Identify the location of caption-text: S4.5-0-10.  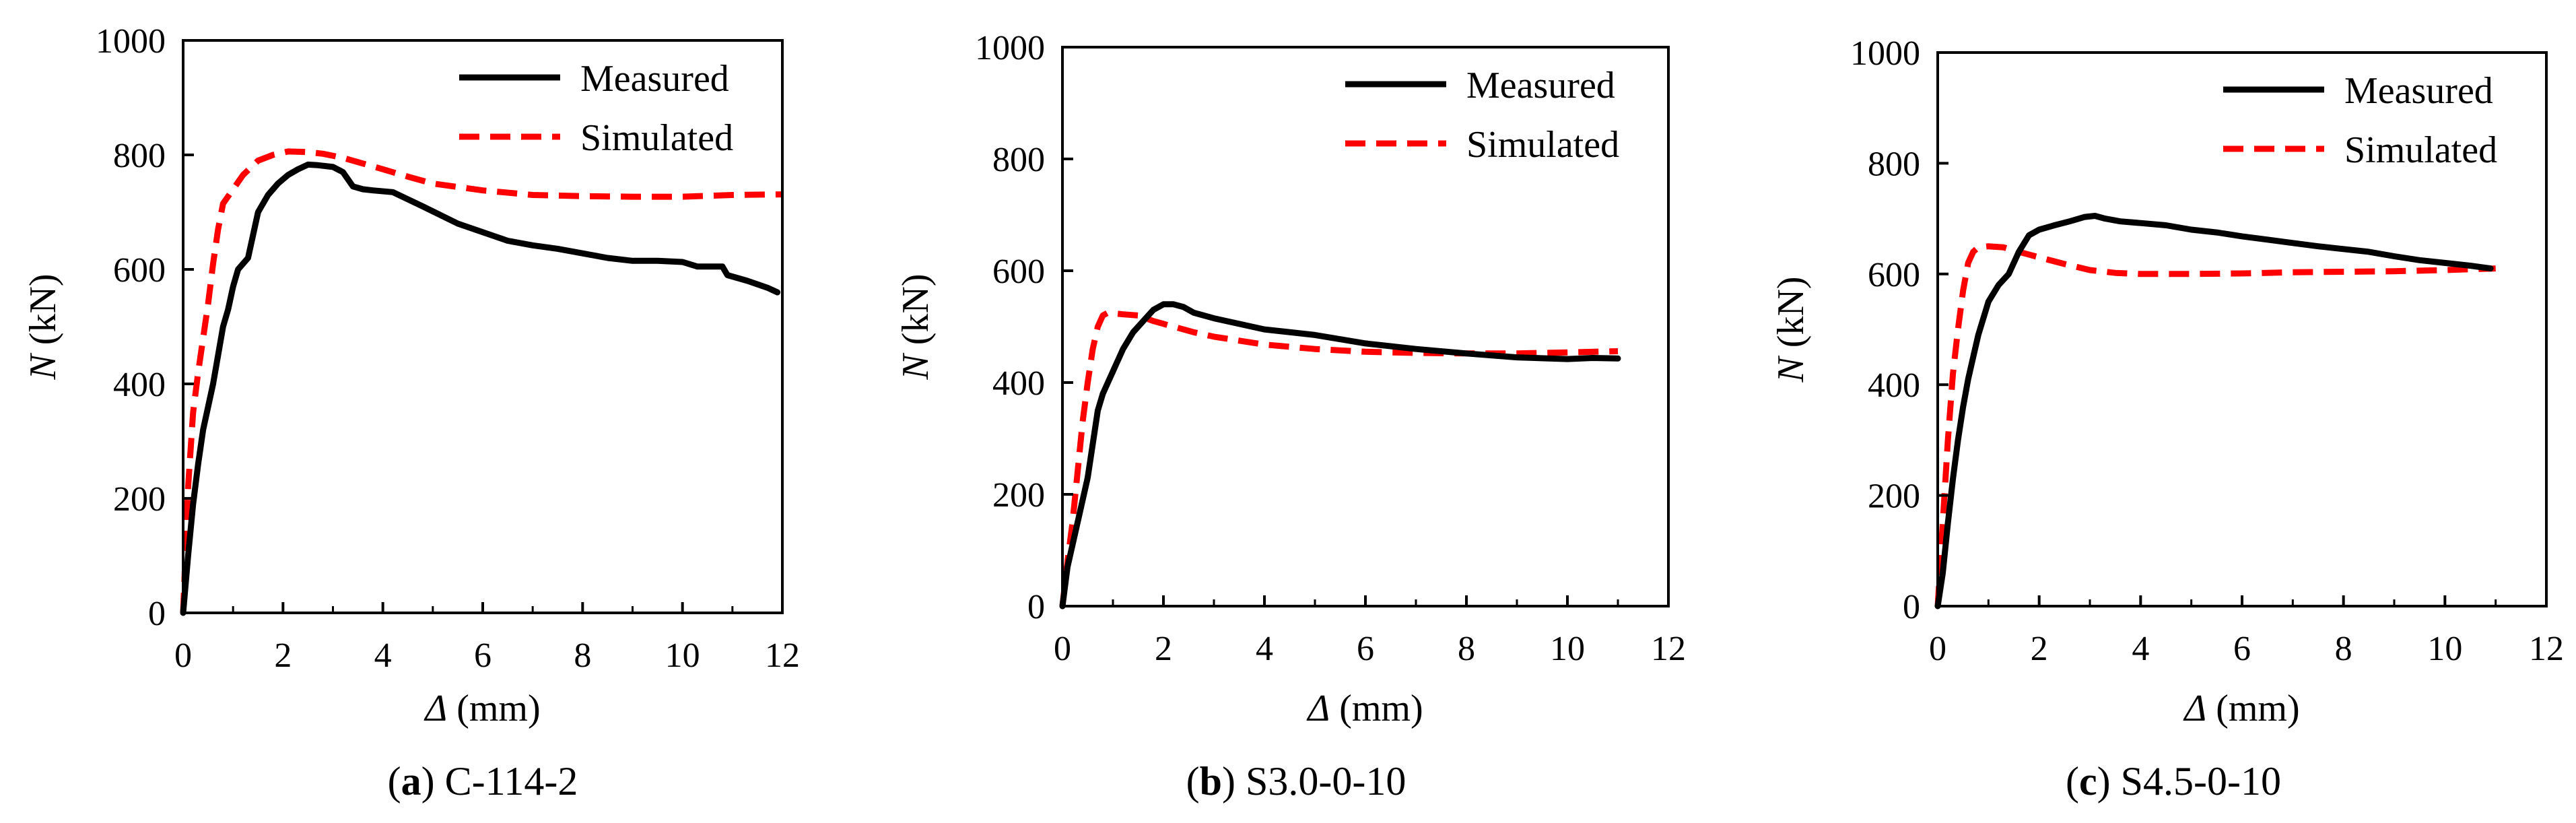
(2201, 781).